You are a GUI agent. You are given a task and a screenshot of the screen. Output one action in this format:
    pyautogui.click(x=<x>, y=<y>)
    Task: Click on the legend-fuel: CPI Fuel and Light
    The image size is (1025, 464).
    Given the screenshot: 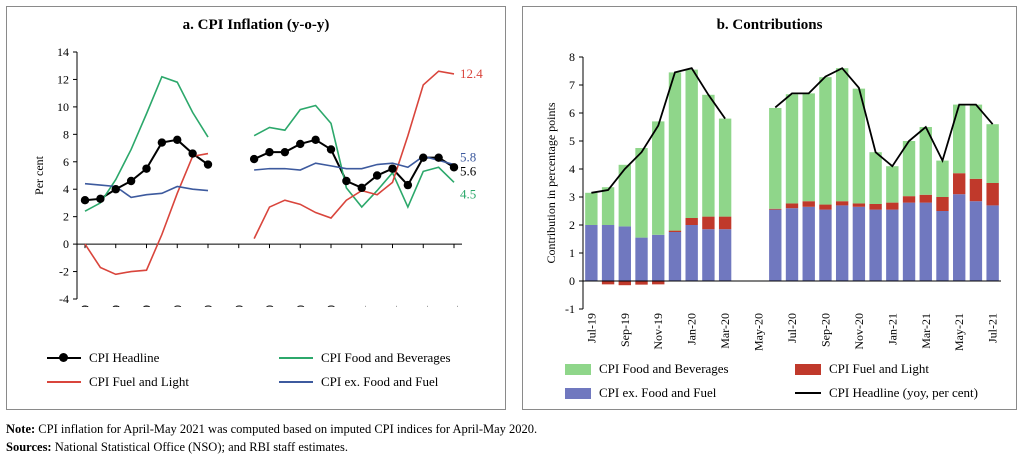 What is the action you would take?
    pyautogui.click(x=118, y=382)
    